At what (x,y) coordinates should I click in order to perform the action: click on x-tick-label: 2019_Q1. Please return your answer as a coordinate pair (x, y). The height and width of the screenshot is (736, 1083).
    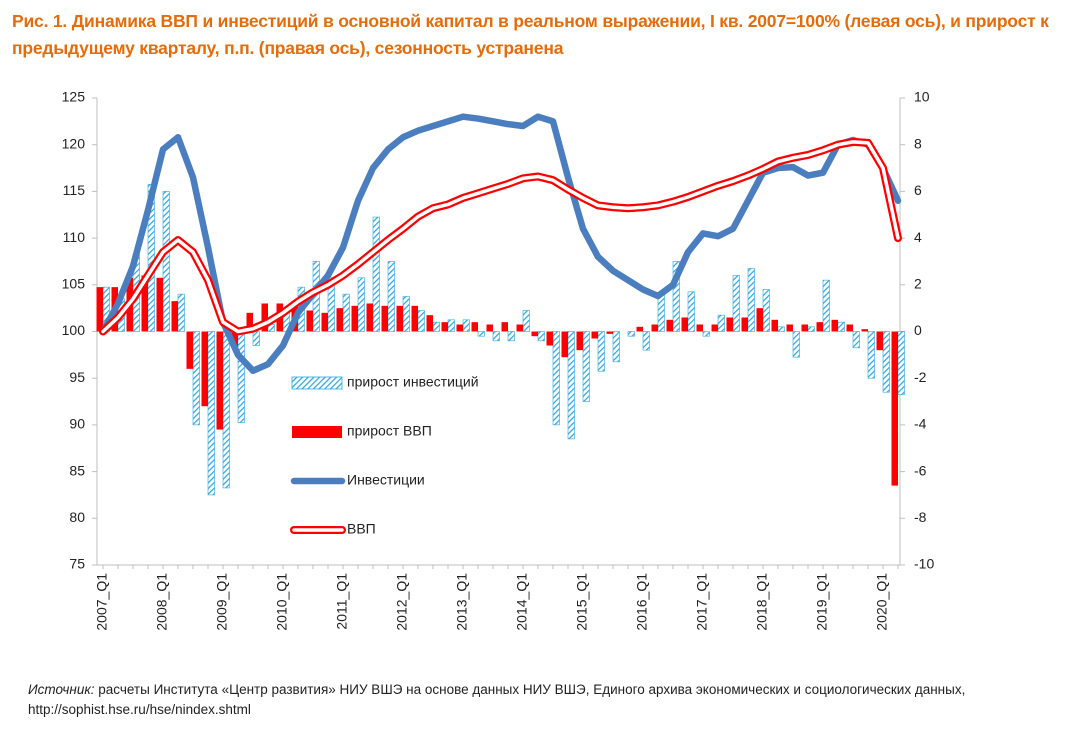
    Looking at the image, I should click on (822, 602).